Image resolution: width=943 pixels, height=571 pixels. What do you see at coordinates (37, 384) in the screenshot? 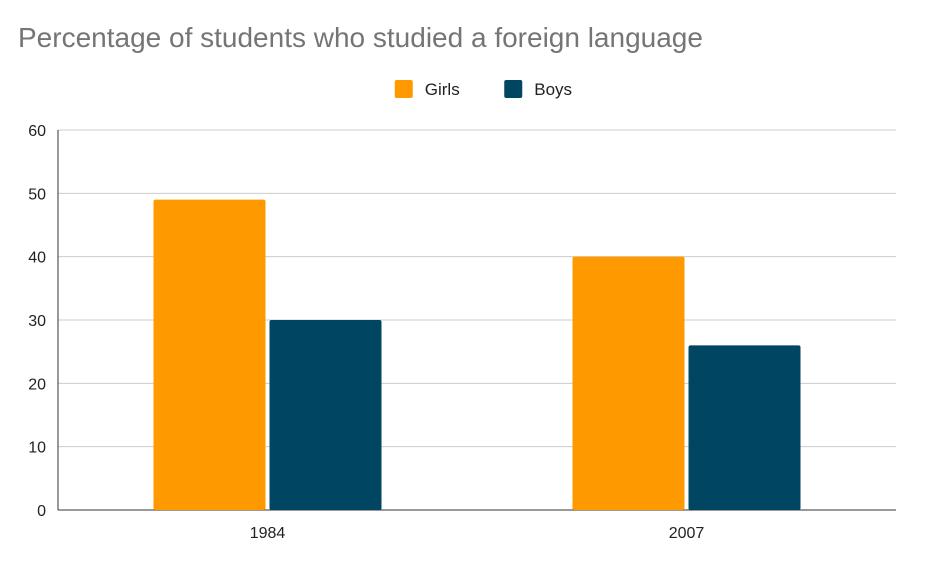
I see `y-tick-label: 20` at bounding box center [37, 384].